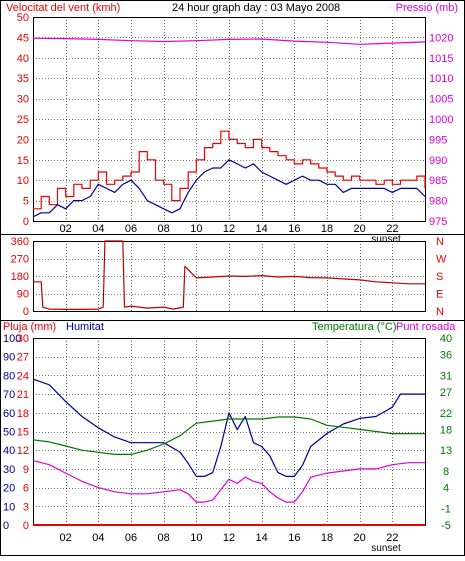 The image size is (465, 561). What do you see at coordinates (439, 277) in the screenshot?
I see `direction-compass-S-2: S` at bounding box center [439, 277].